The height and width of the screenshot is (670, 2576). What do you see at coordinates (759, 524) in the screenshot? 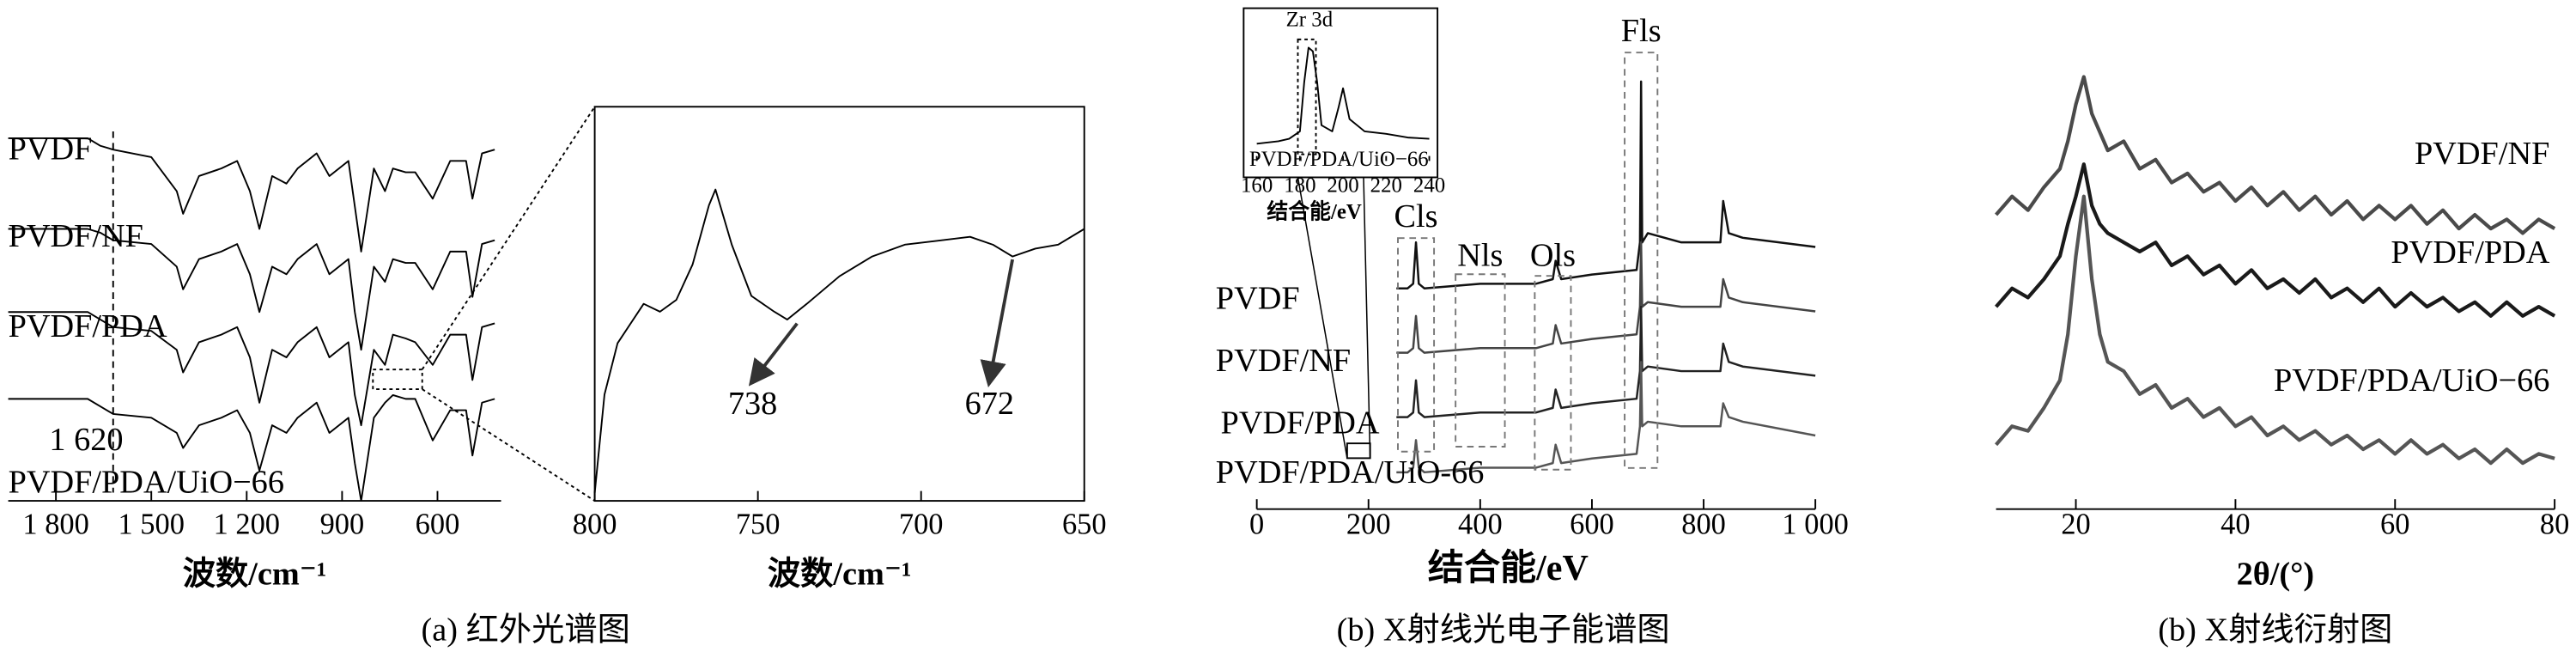
I see `x-tick-label: 750` at bounding box center [759, 524].